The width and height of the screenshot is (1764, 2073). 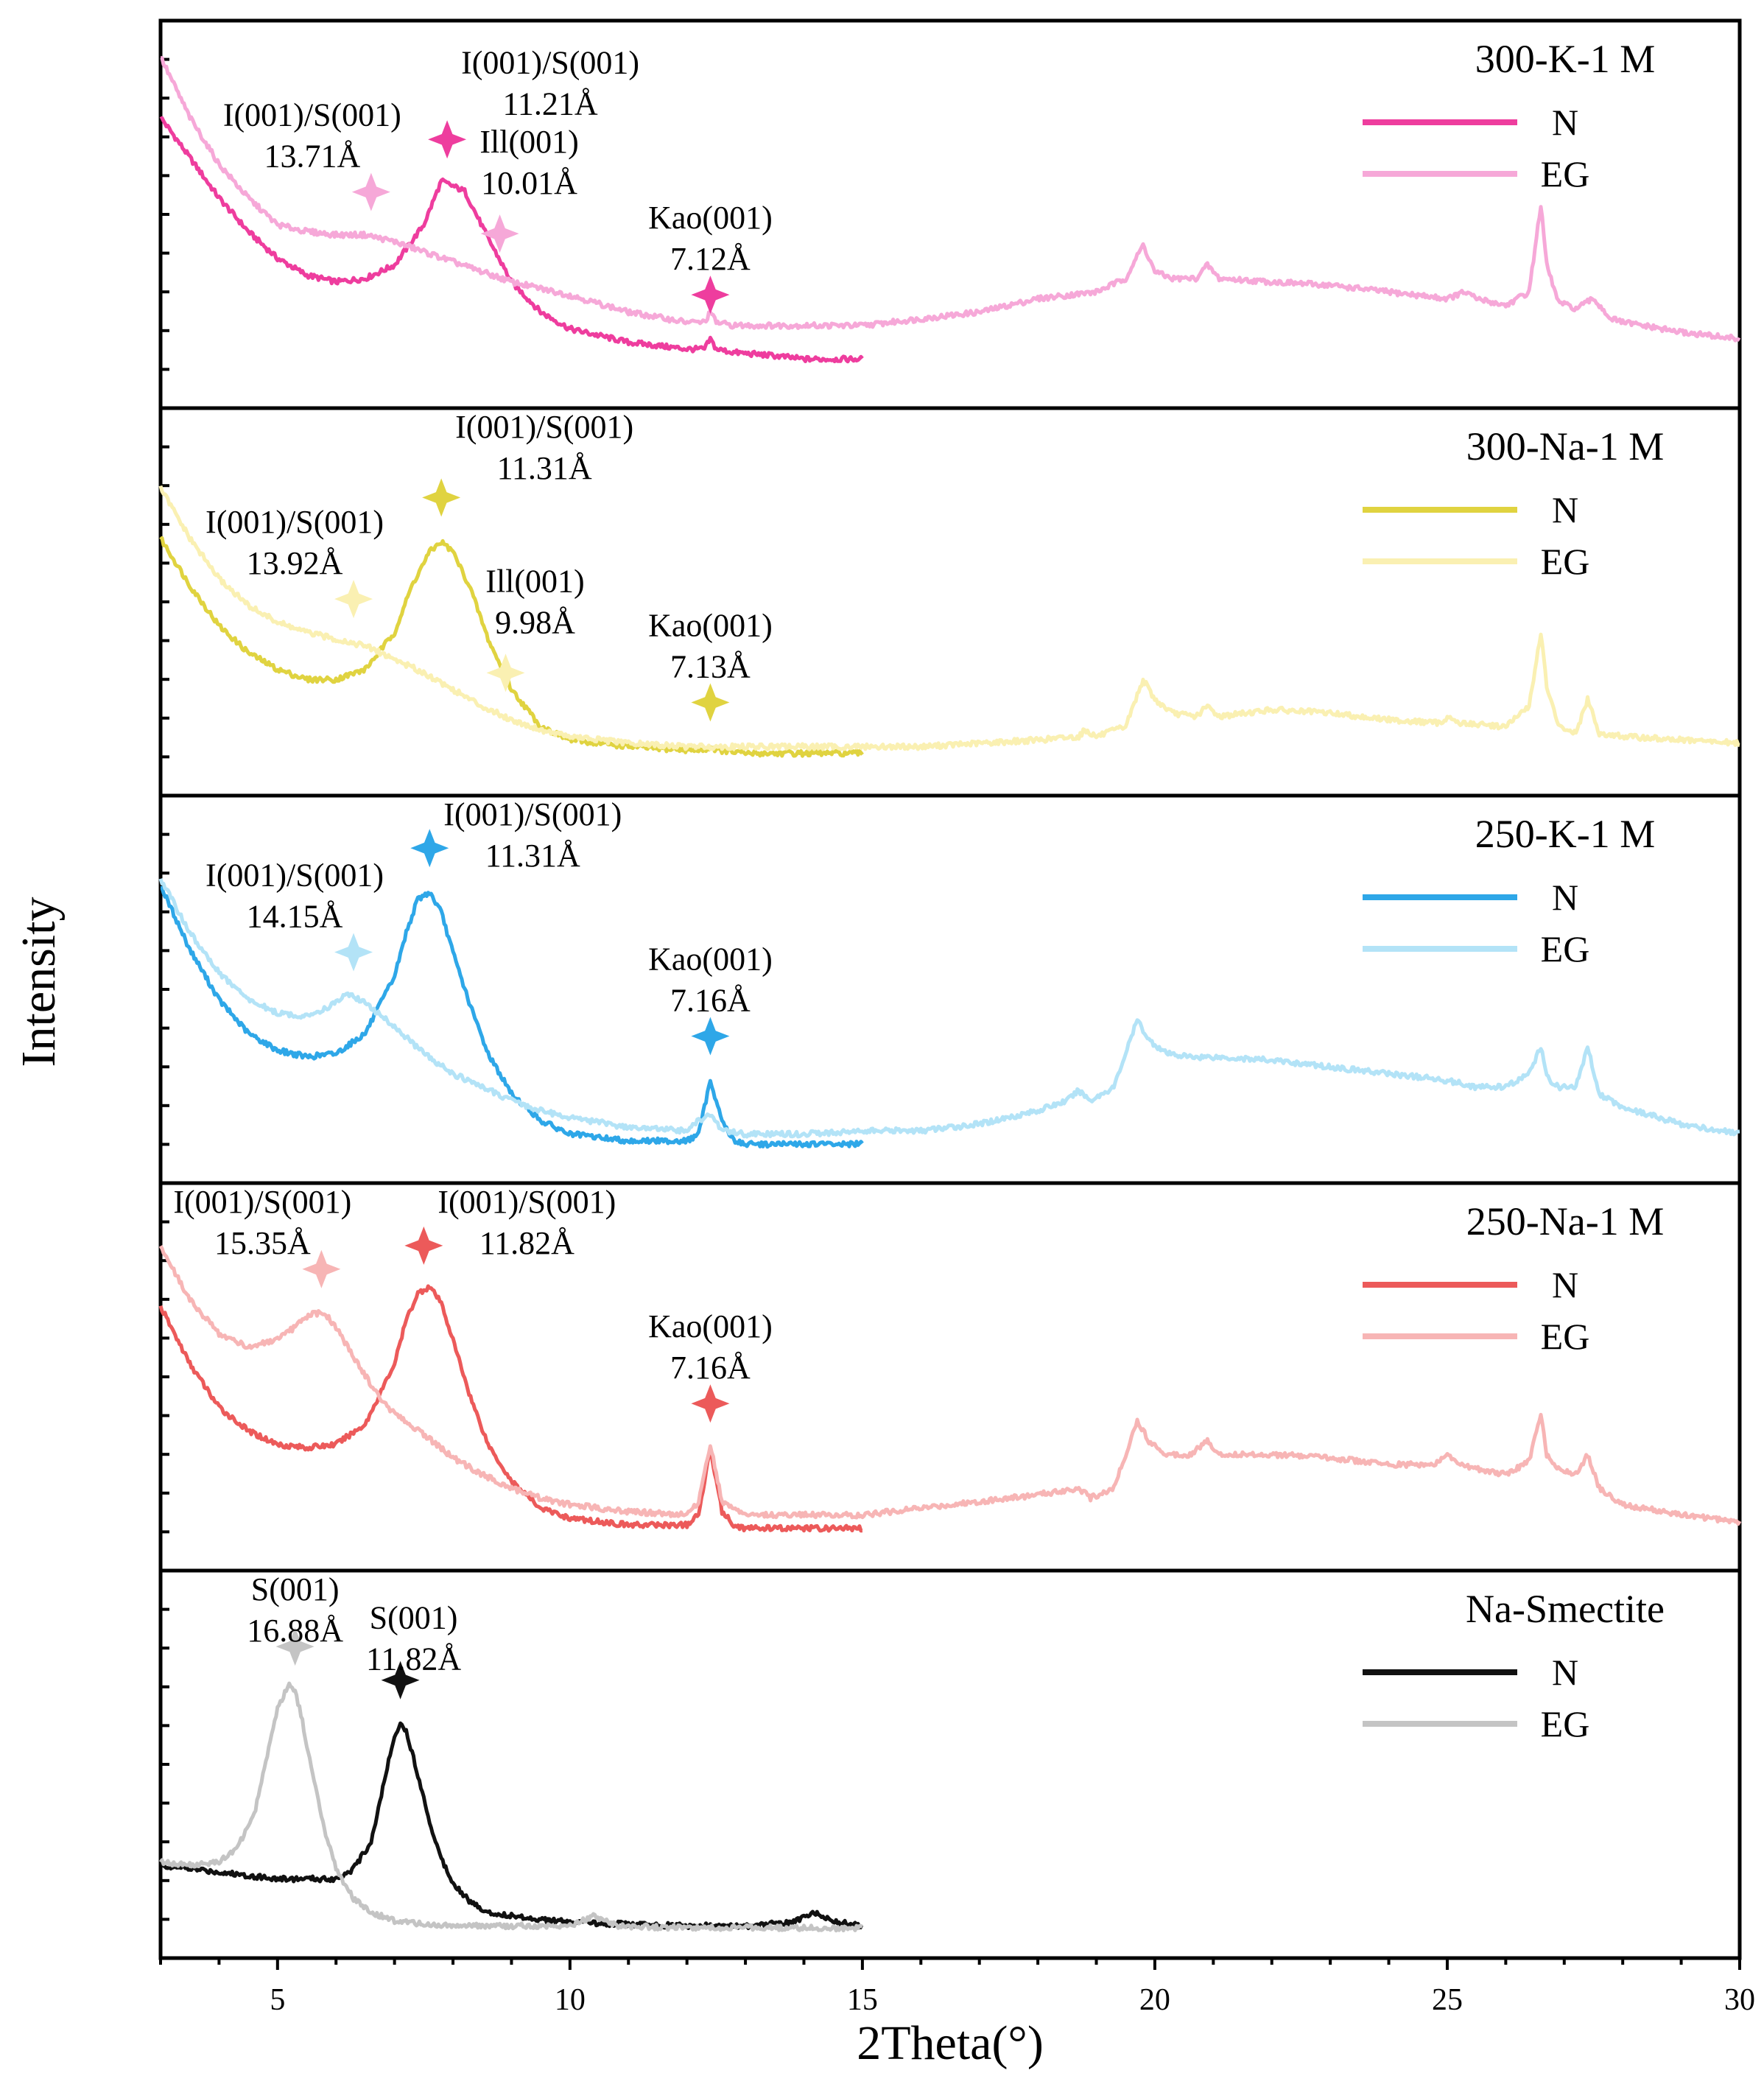 What do you see at coordinates (295, 563) in the screenshot?
I see `annotation-value: 13.92Å` at bounding box center [295, 563].